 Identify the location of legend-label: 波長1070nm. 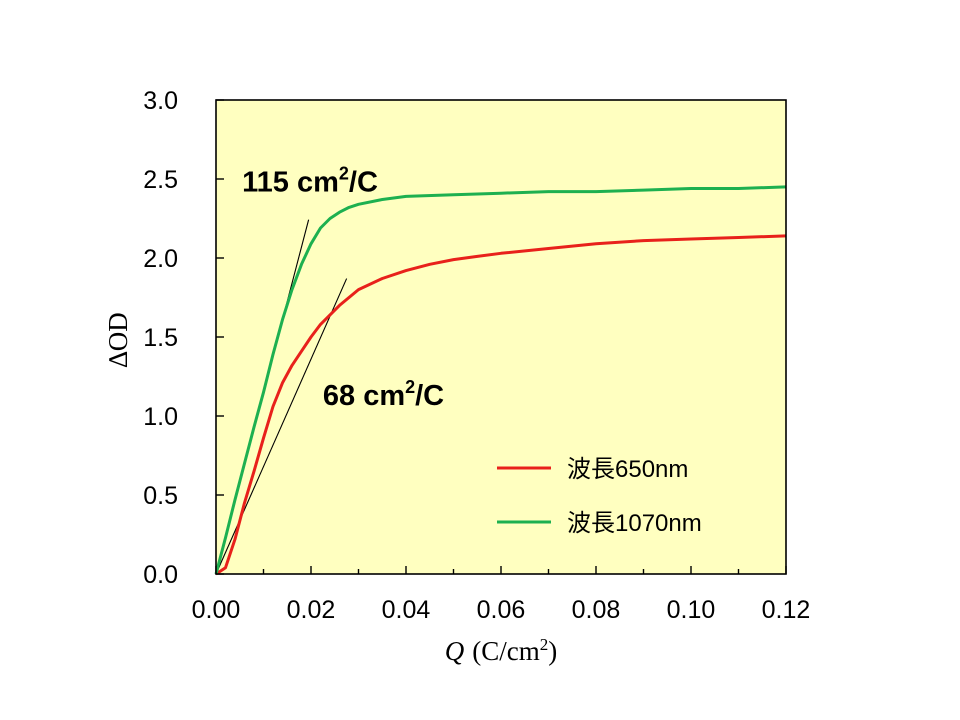
(634, 523).